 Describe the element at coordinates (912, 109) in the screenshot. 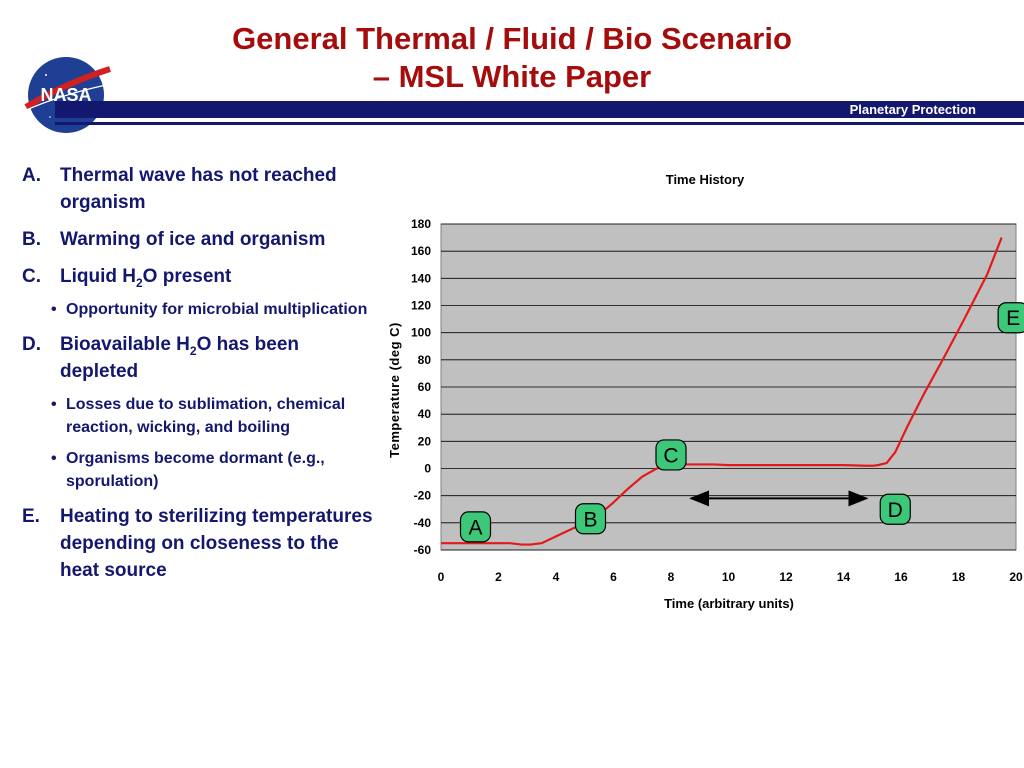

I see `band-label: Planetary Protection` at that location.